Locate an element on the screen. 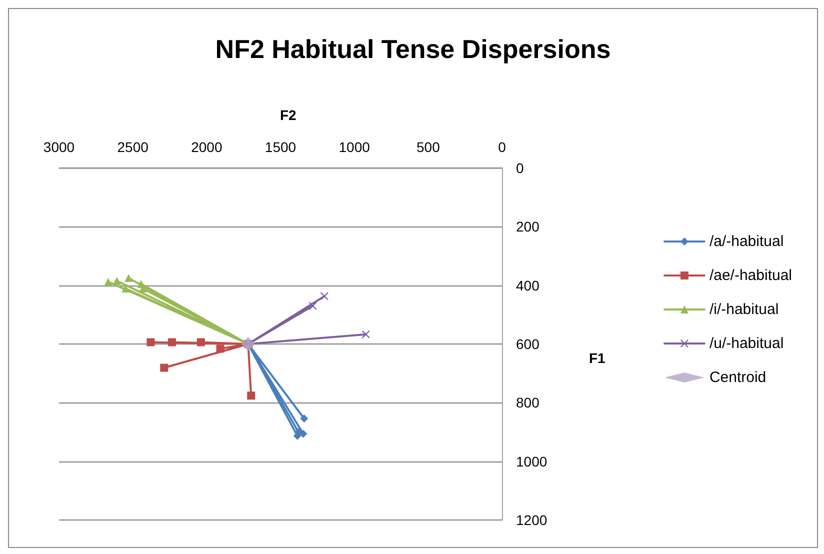  y-tick-label: 1000 is located at coordinates (532, 461).